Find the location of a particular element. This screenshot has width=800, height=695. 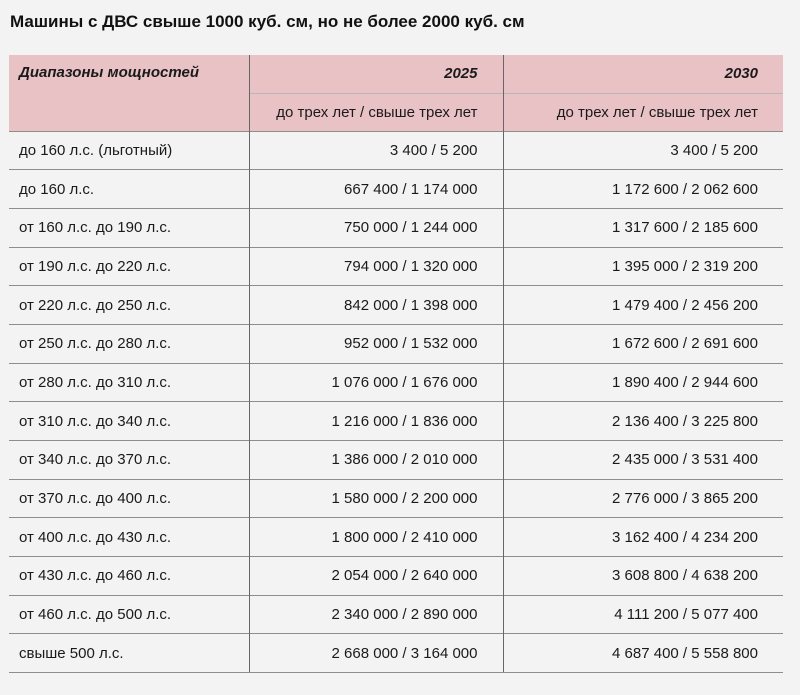

cell-power-range: от 430 л.с. до 460 л.с. is located at coordinates (129, 576).